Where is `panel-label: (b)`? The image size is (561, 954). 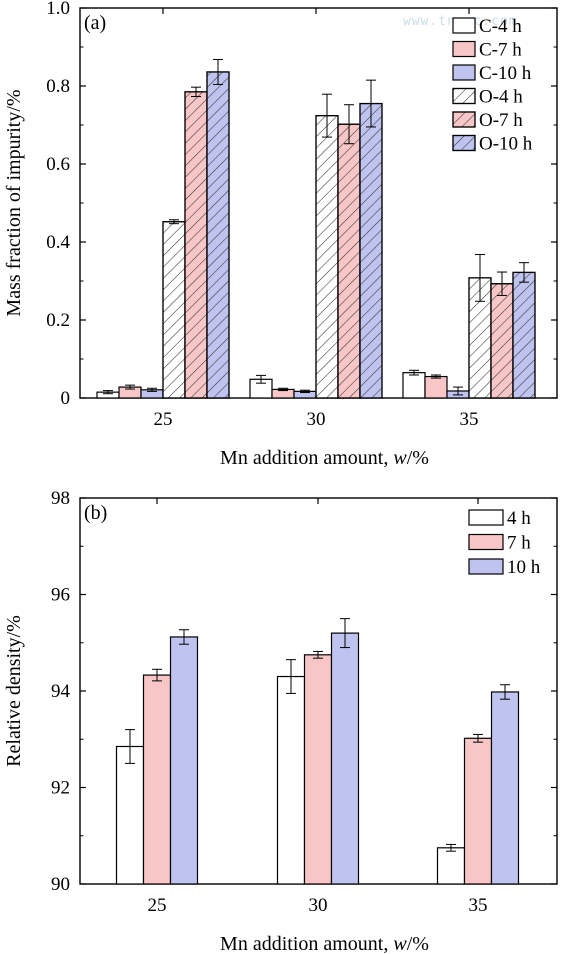 panel-label: (b) is located at coordinates (95, 513).